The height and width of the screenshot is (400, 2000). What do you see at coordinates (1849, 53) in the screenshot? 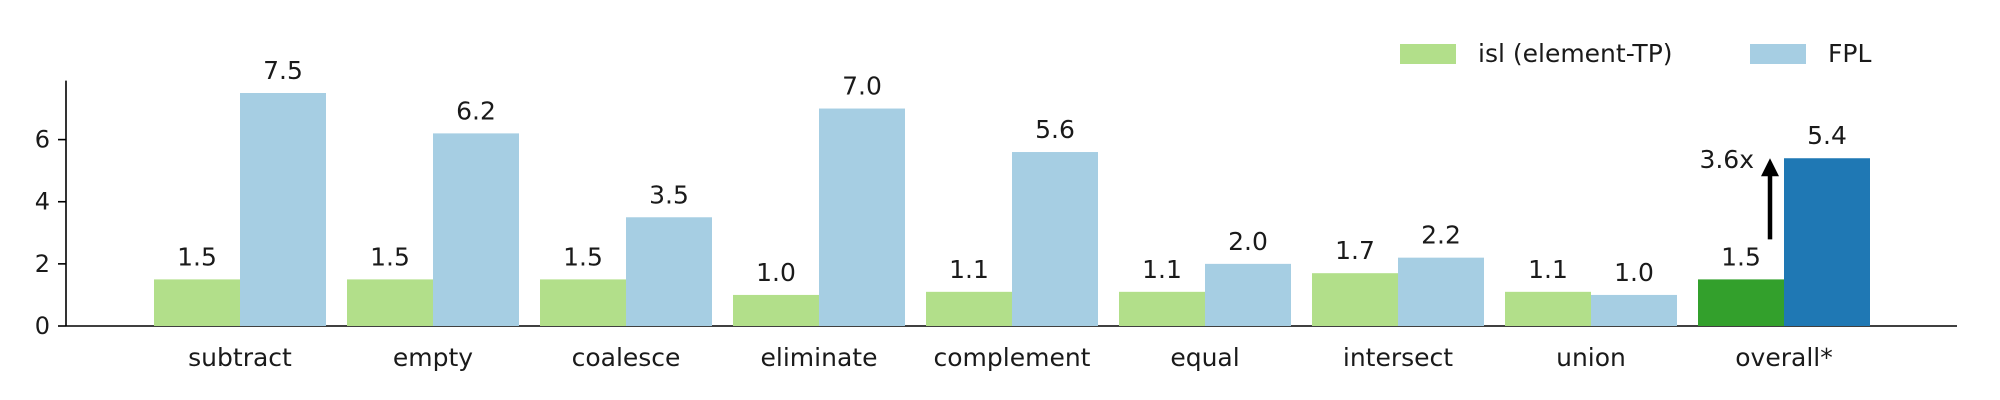
I see `legend-label-1: FPL` at bounding box center [1849, 53].